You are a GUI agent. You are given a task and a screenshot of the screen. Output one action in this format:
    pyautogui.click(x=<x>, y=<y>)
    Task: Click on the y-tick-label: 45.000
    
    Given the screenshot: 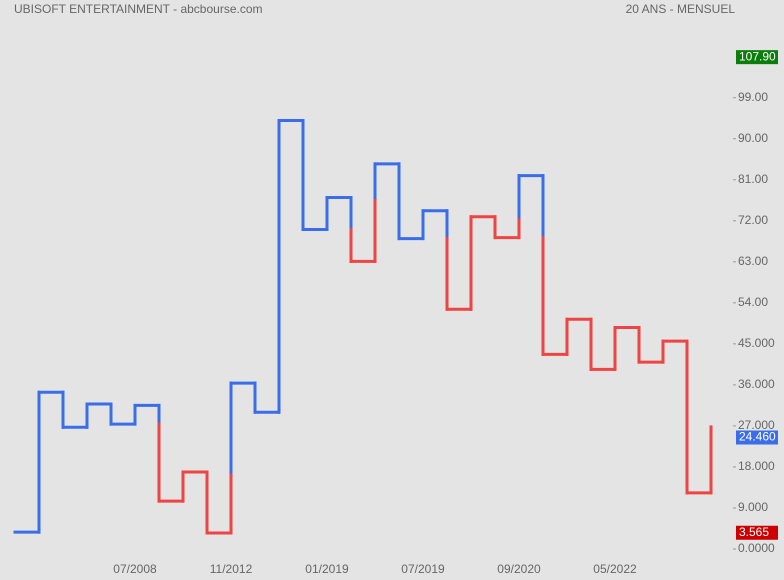 What is the action you would take?
    pyautogui.click(x=756, y=343)
    